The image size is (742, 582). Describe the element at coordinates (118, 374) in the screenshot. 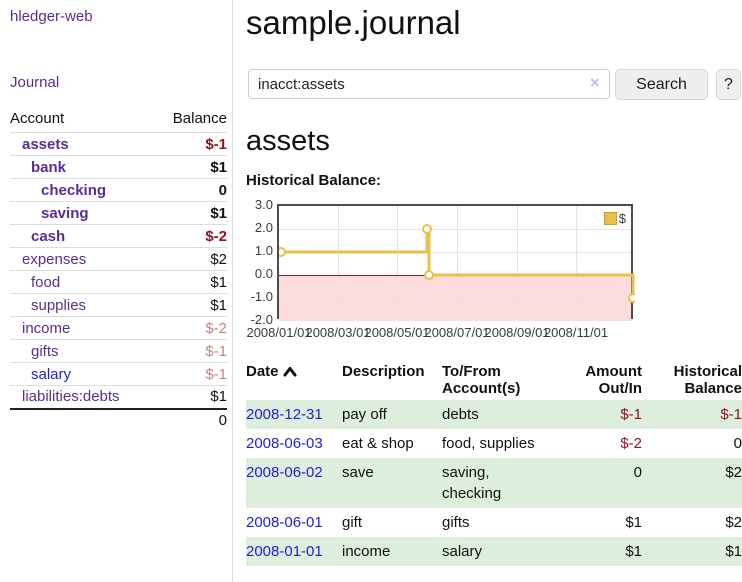

I see `account-row-salary: salary $-1` at that location.